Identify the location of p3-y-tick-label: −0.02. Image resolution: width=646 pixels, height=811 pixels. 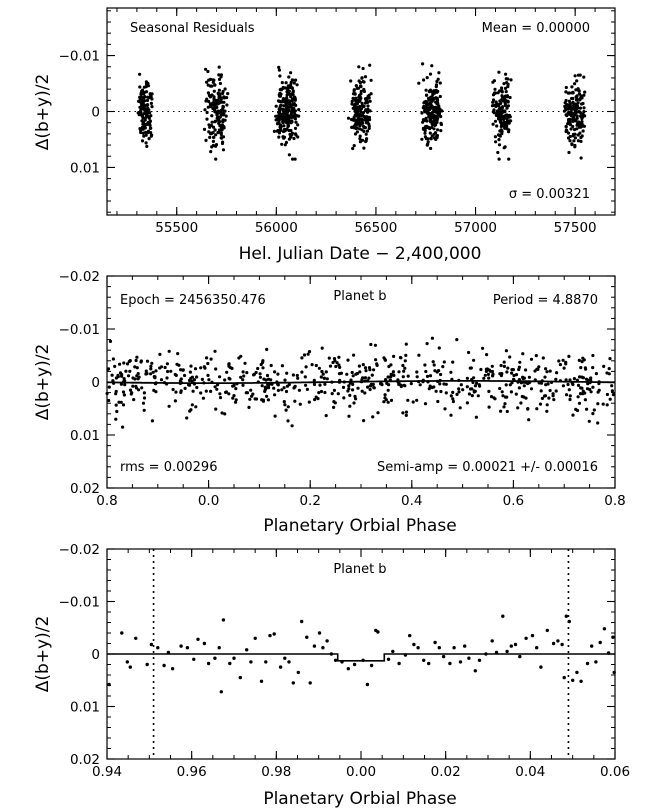
(79, 550).